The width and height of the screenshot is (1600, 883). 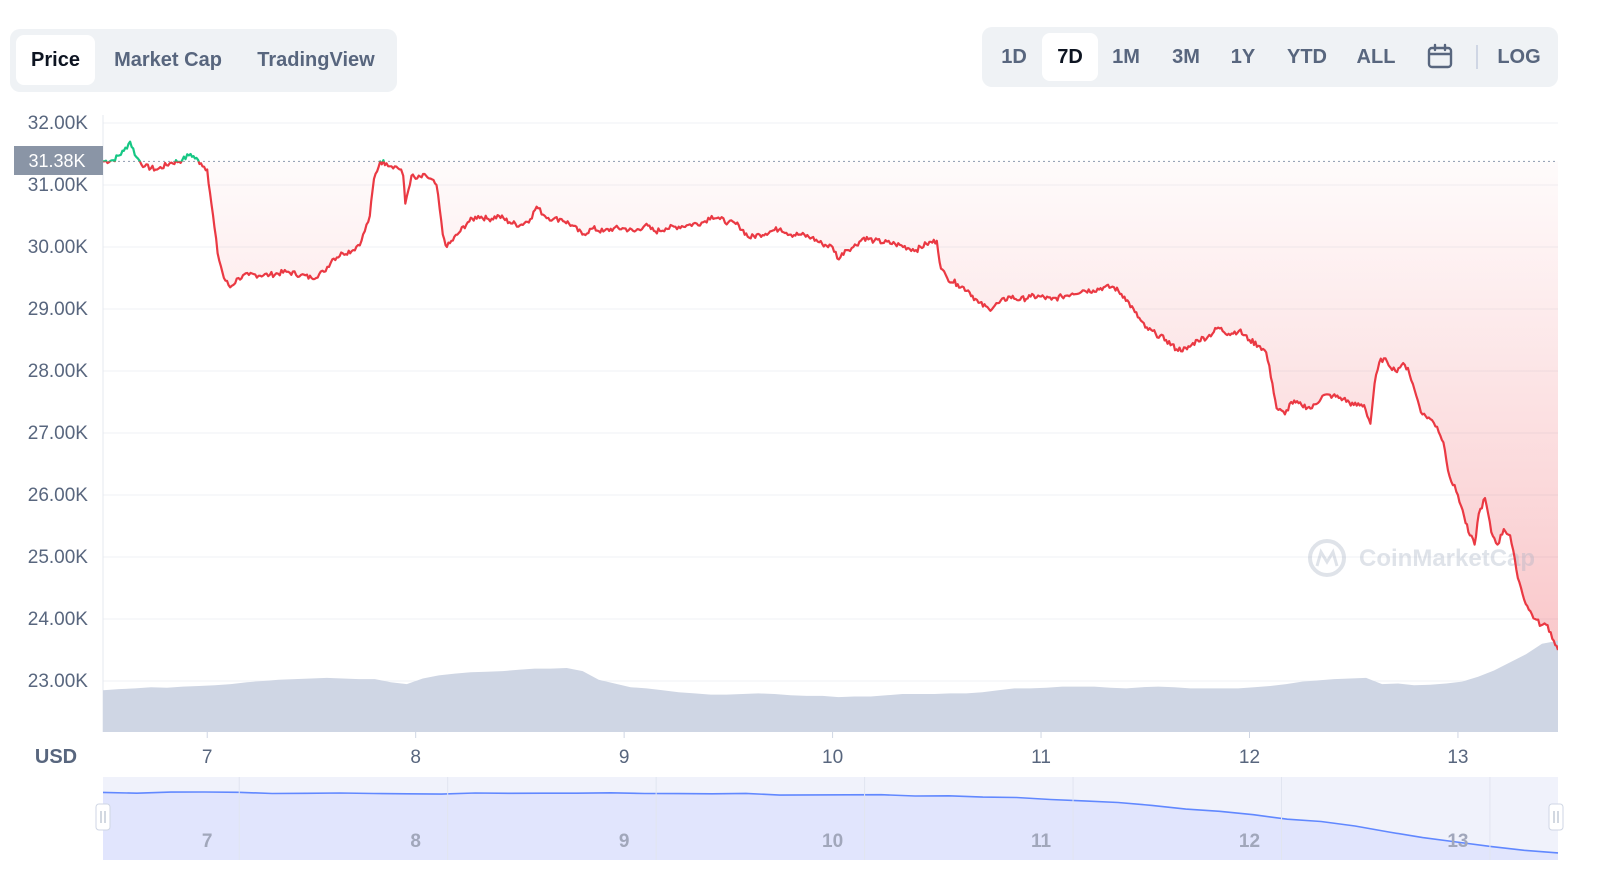 I want to click on navigator-x-axis: 7 8 9 10 11 12 13, so click(x=846, y=818).